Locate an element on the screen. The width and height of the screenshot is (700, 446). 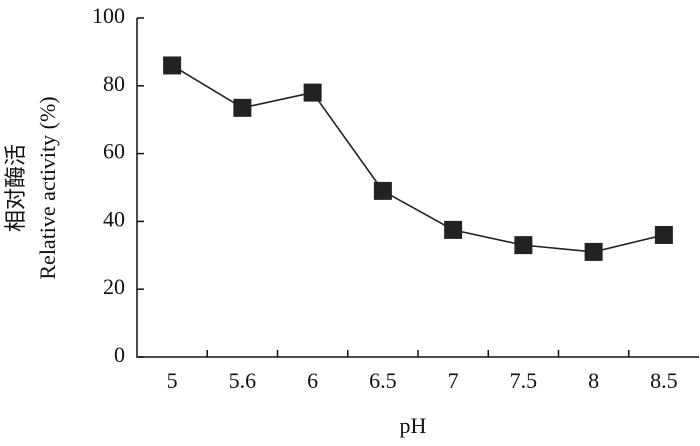
x-tick-label: 7 is located at coordinates (453, 380).